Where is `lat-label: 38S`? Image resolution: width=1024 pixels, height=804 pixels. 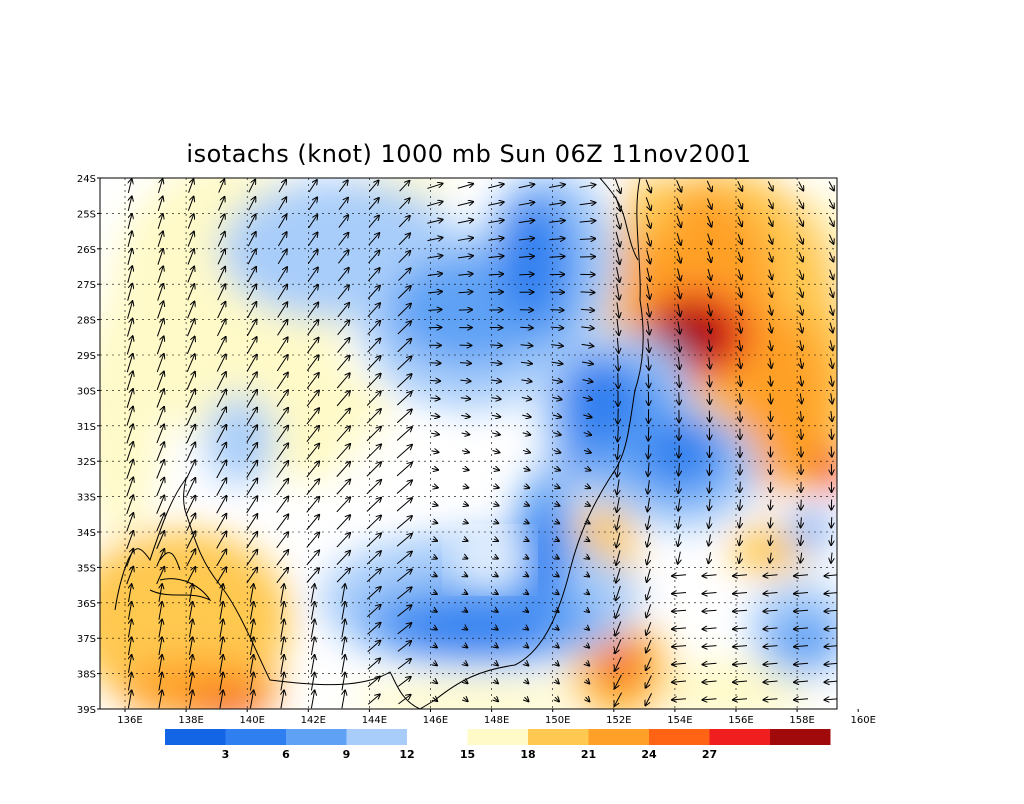
lat-label: 38S is located at coordinates (86, 675).